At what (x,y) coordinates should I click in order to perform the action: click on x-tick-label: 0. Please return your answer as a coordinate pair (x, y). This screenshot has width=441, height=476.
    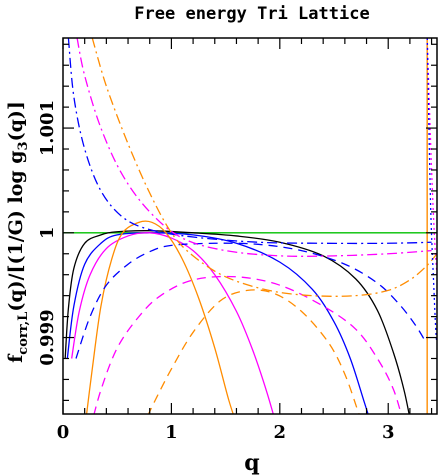
    Looking at the image, I should click on (63, 432).